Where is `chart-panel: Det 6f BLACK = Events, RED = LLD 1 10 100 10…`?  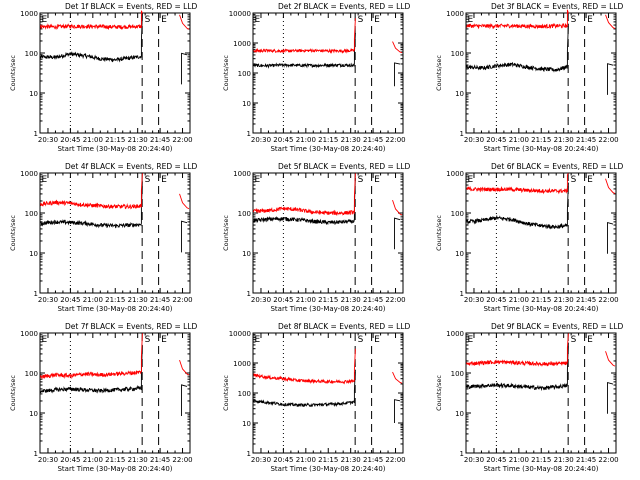 chart-panel: Det 6f BLACK = Events, RED = LLD 1 10 100 10… is located at coordinates (529, 237).